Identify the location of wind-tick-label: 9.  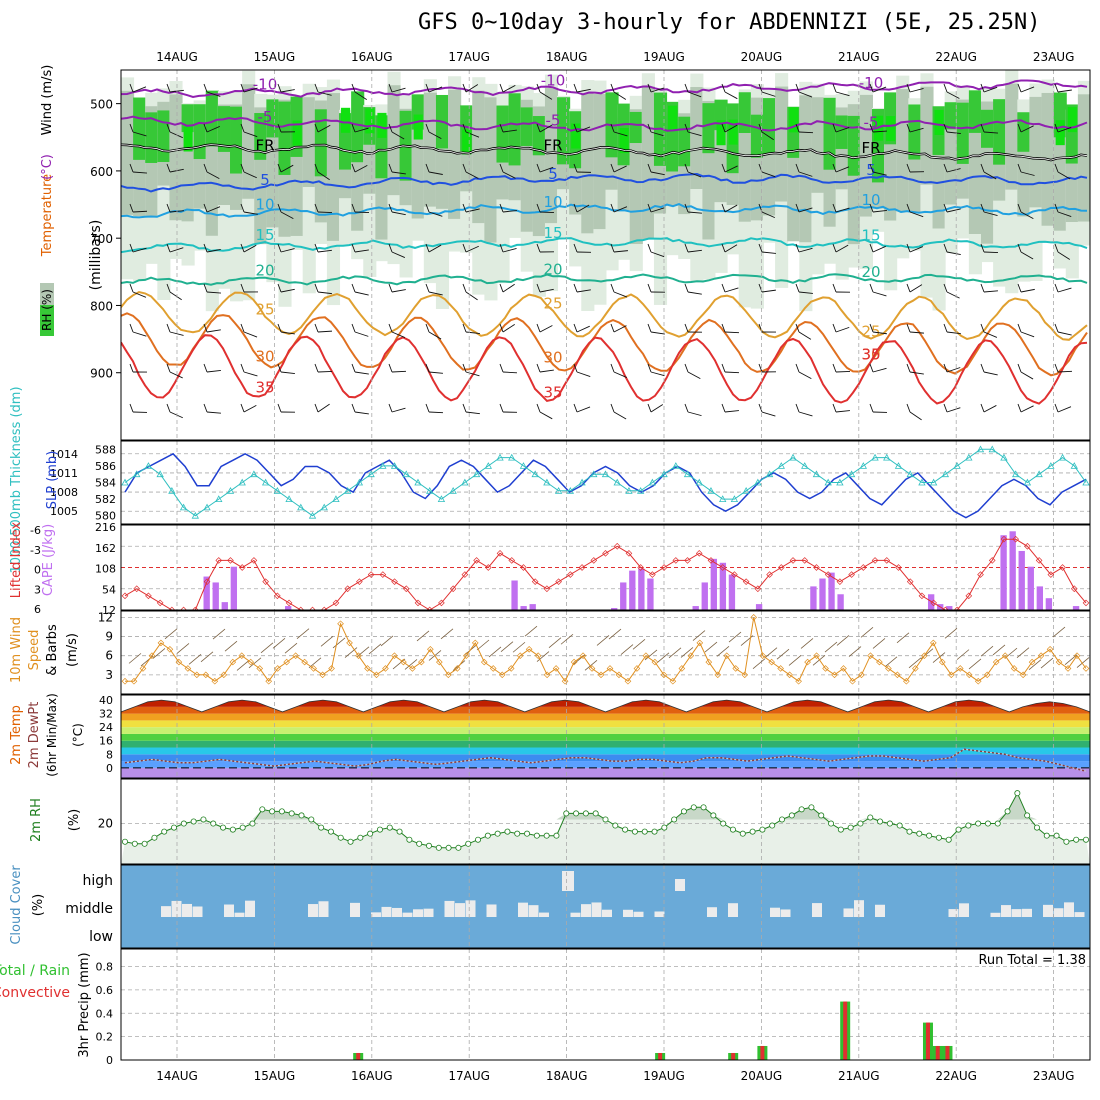
(109, 637).